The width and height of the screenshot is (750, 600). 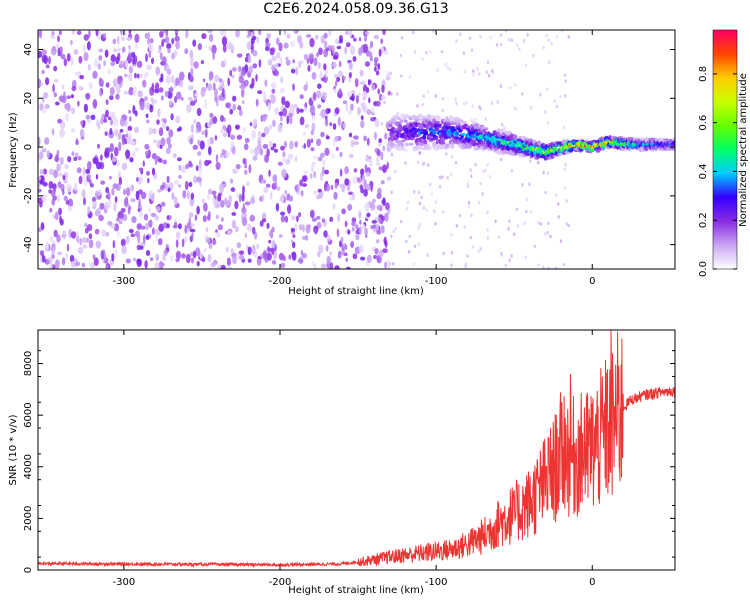 What do you see at coordinates (280, 582) in the screenshot?
I see `x-tick-label: -200` at bounding box center [280, 582].